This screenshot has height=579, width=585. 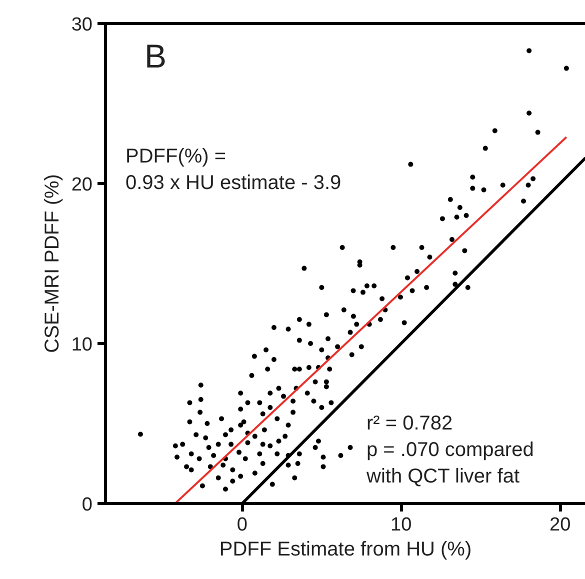 What do you see at coordinates (82, 345) in the screenshot?
I see `y-tick-label: 10` at bounding box center [82, 345].